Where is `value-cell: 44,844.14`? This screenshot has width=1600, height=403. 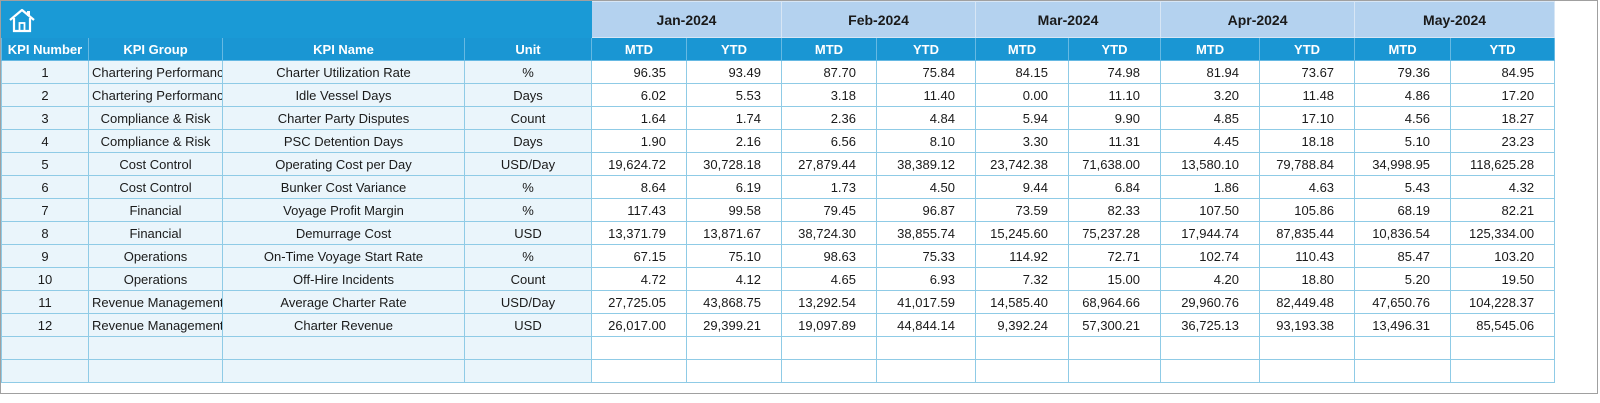
value-cell: 44,844.14 is located at coordinates (926, 325).